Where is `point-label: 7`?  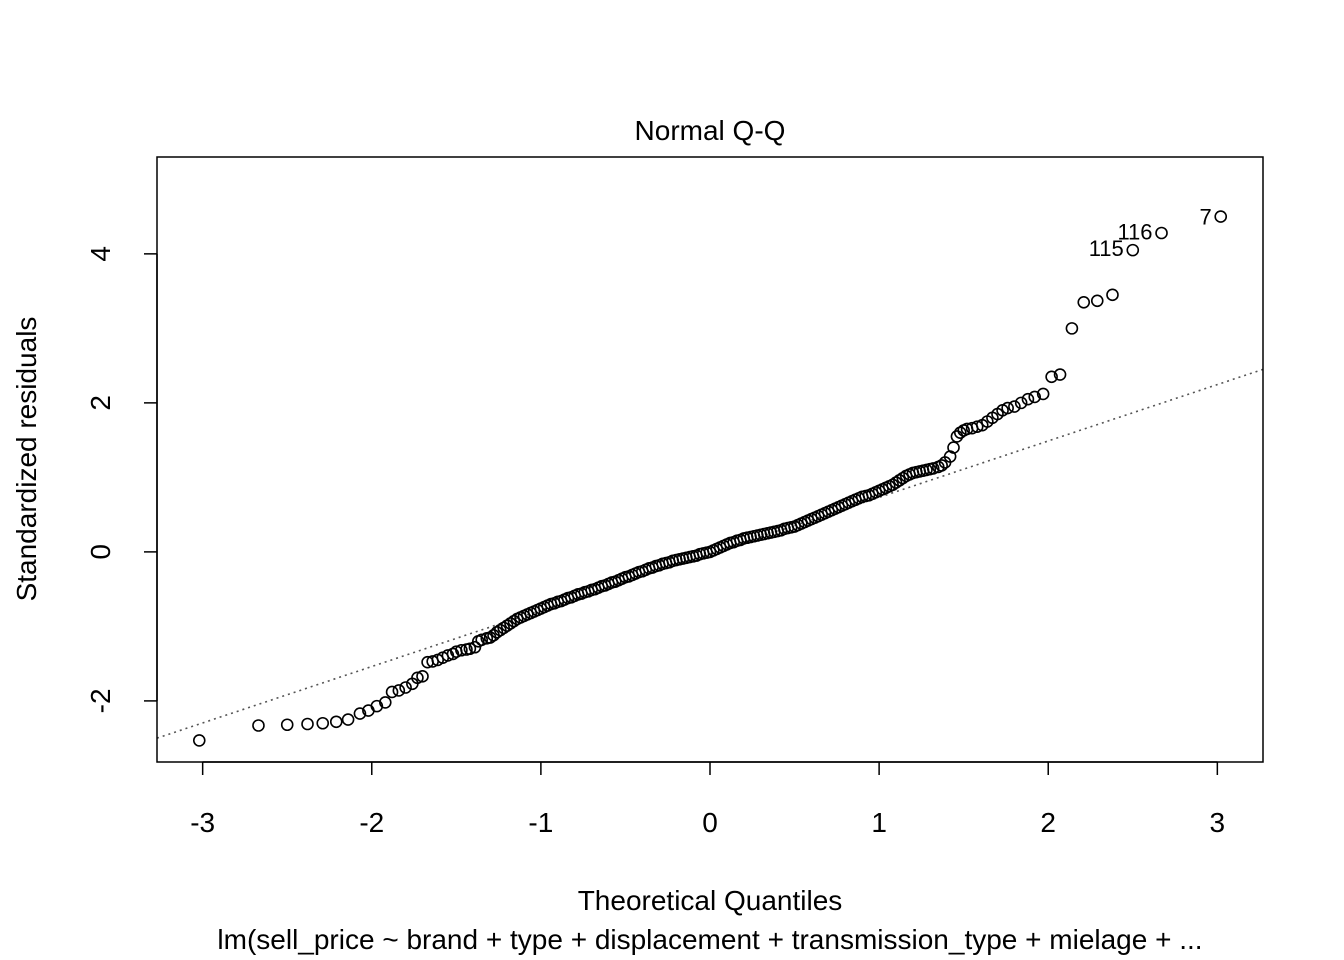
point-label: 7 is located at coordinates (1205, 217).